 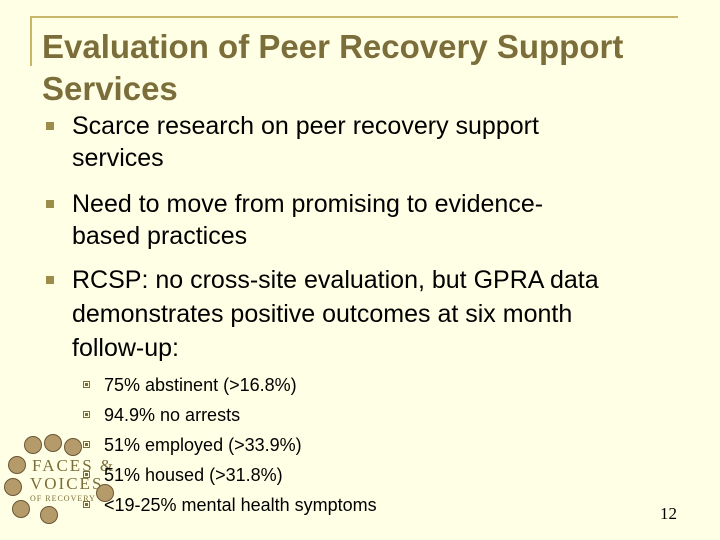 I want to click on logo-word-faces: FACES &, so click(x=74, y=465).